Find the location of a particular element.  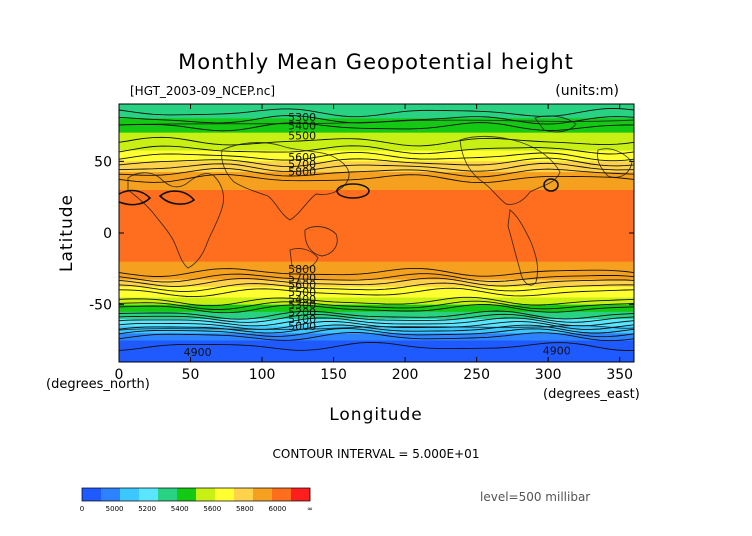

x-tick-label: 350 is located at coordinates (619, 375).